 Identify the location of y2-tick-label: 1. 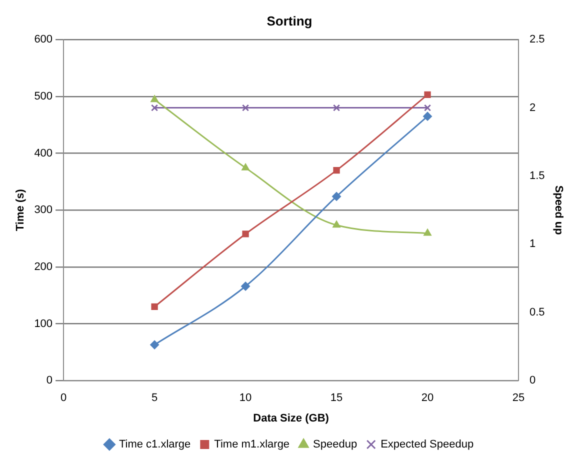
(533, 244).